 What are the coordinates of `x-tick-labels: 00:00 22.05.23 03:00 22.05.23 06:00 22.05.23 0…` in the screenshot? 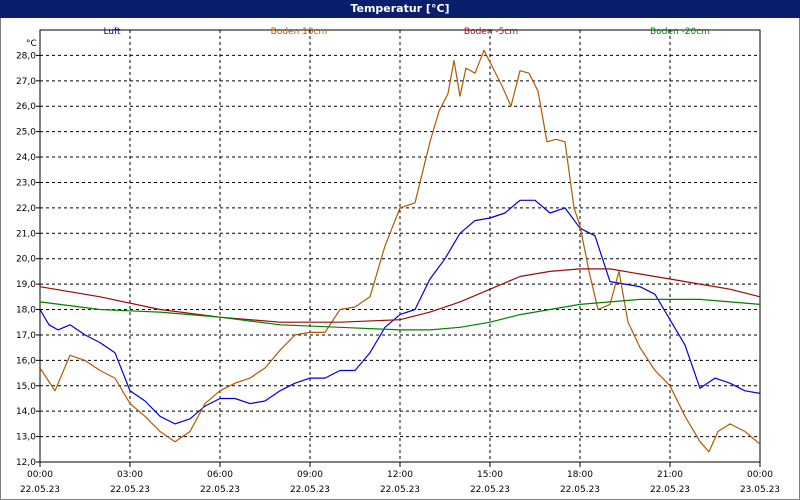 It's located at (400, 482).